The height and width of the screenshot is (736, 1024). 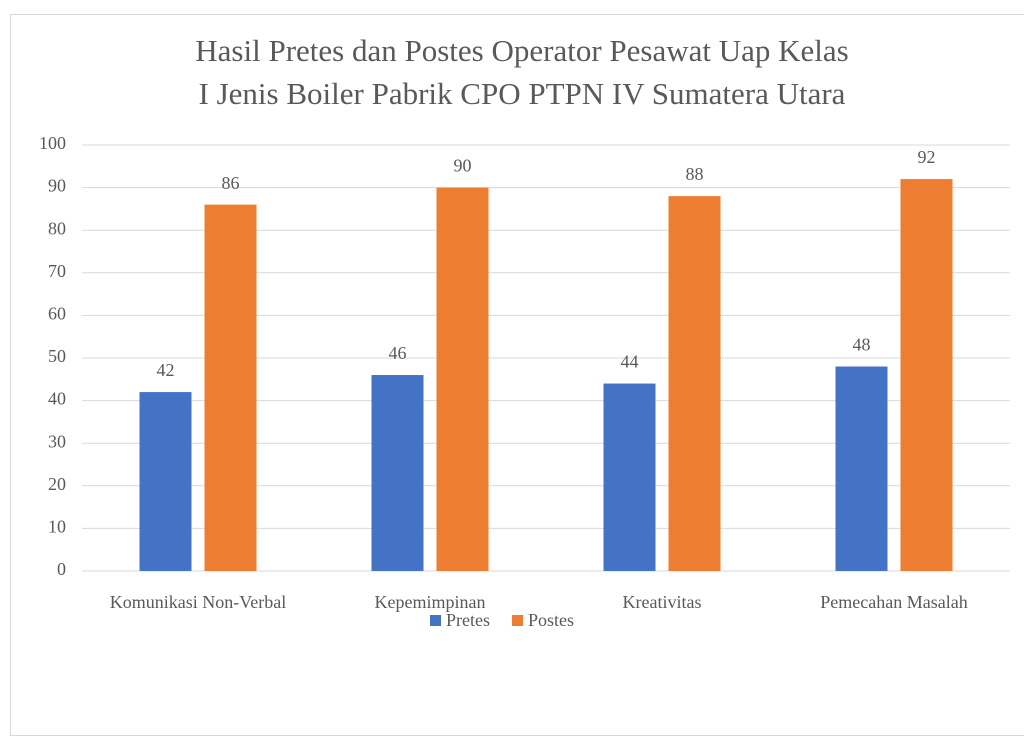 I want to click on y-tick-label: 80, so click(x=57, y=228).